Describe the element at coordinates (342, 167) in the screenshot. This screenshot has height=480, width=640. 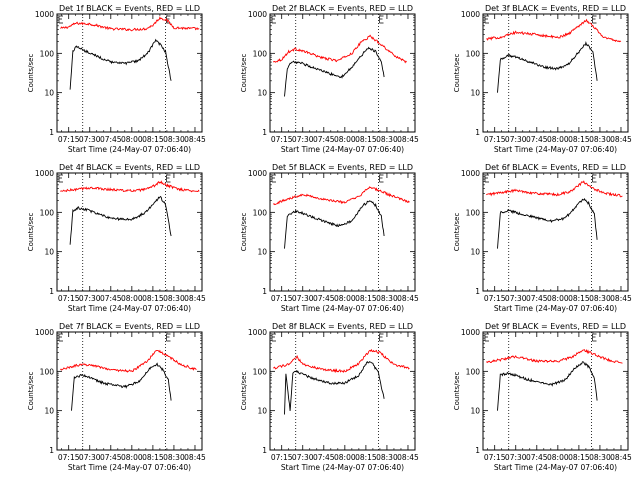
I see `chart-title: Det 5f BLACK = Events, RED = LLD` at that location.